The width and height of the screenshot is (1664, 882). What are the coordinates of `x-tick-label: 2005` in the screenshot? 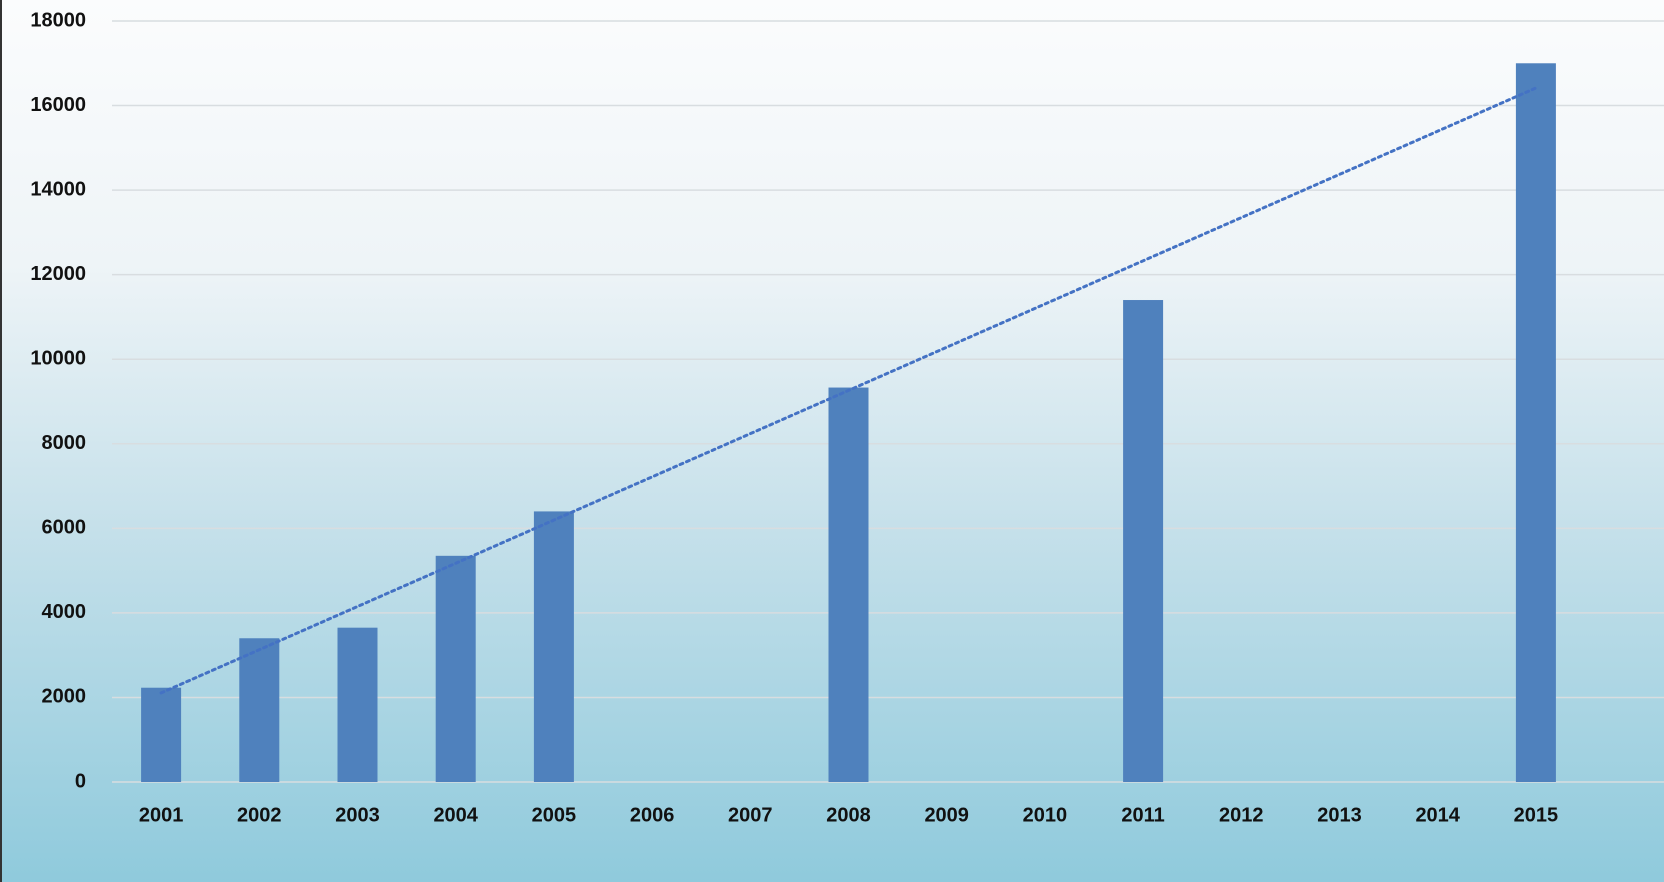 It's located at (554, 815).